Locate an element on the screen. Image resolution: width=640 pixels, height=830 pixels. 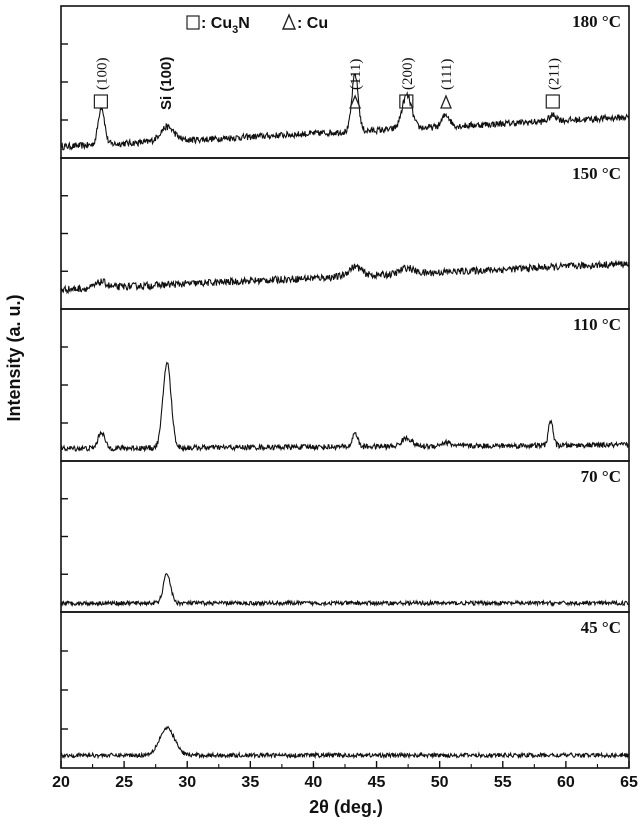
panel-temperature-label: 45 °C is located at coordinates (601, 627).